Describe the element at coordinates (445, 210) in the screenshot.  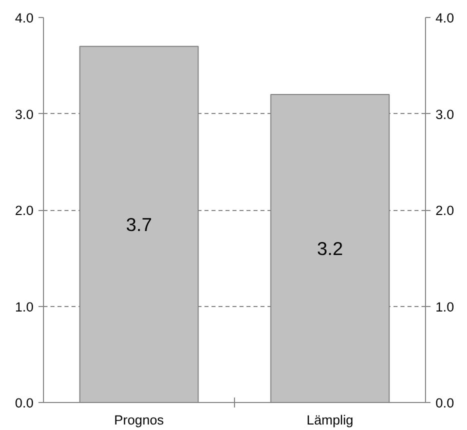
I see `y2-tick-label: 2.0` at that location.